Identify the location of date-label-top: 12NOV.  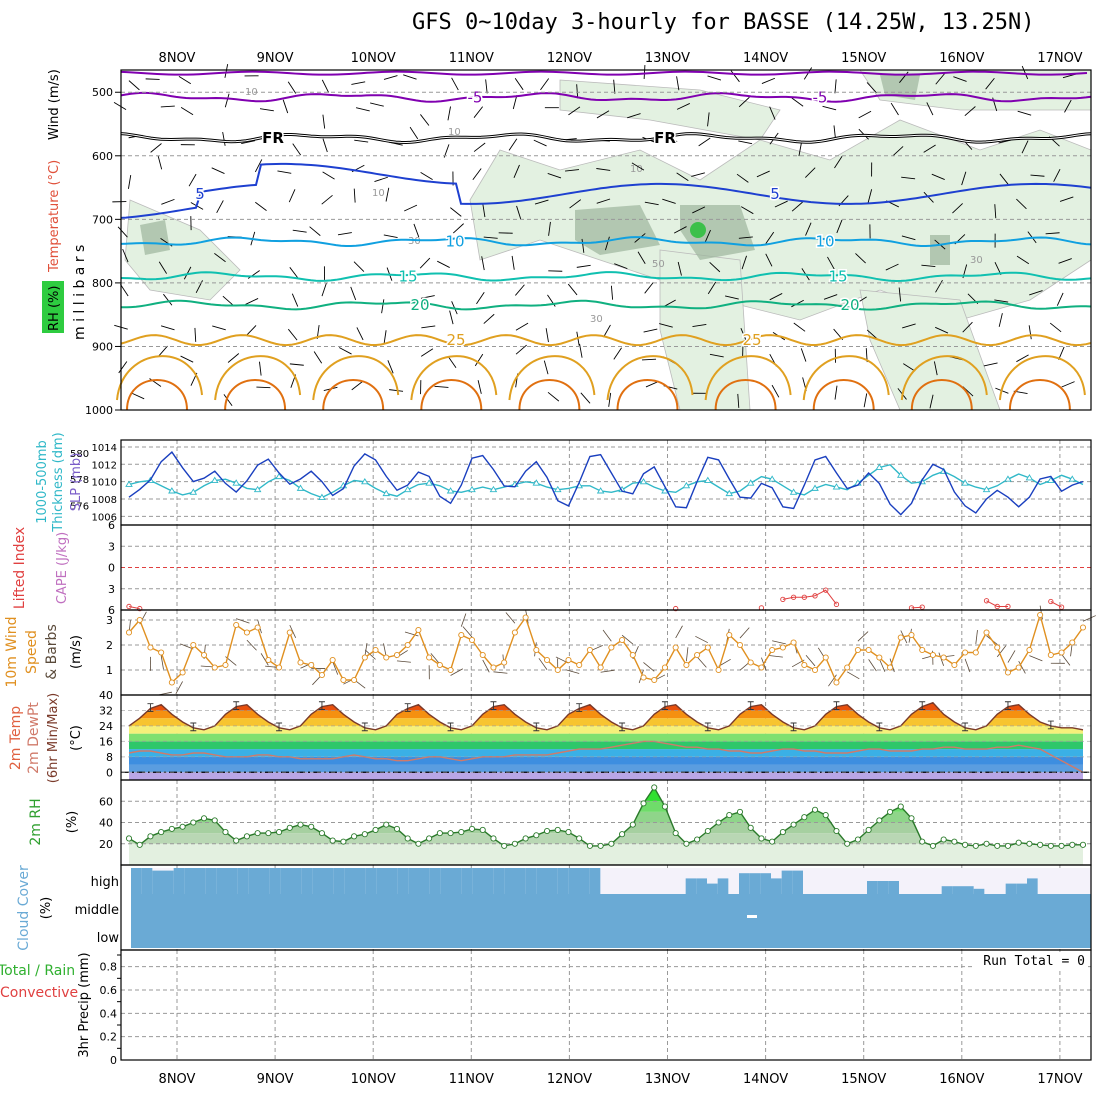
(569, 58).